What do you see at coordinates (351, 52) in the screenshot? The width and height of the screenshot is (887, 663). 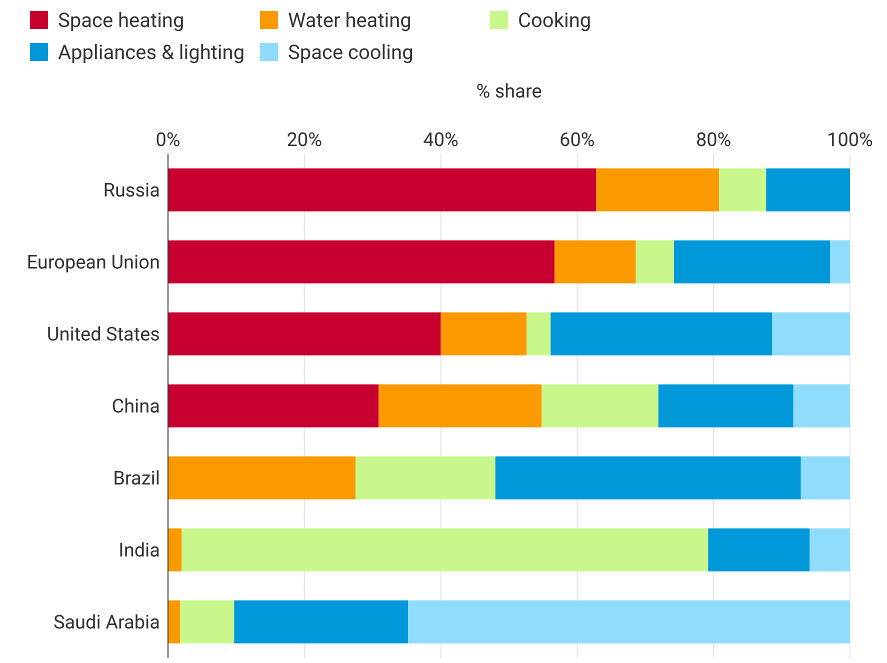 I see `legend-label: Space cooling` at bounding box center [351, 52].